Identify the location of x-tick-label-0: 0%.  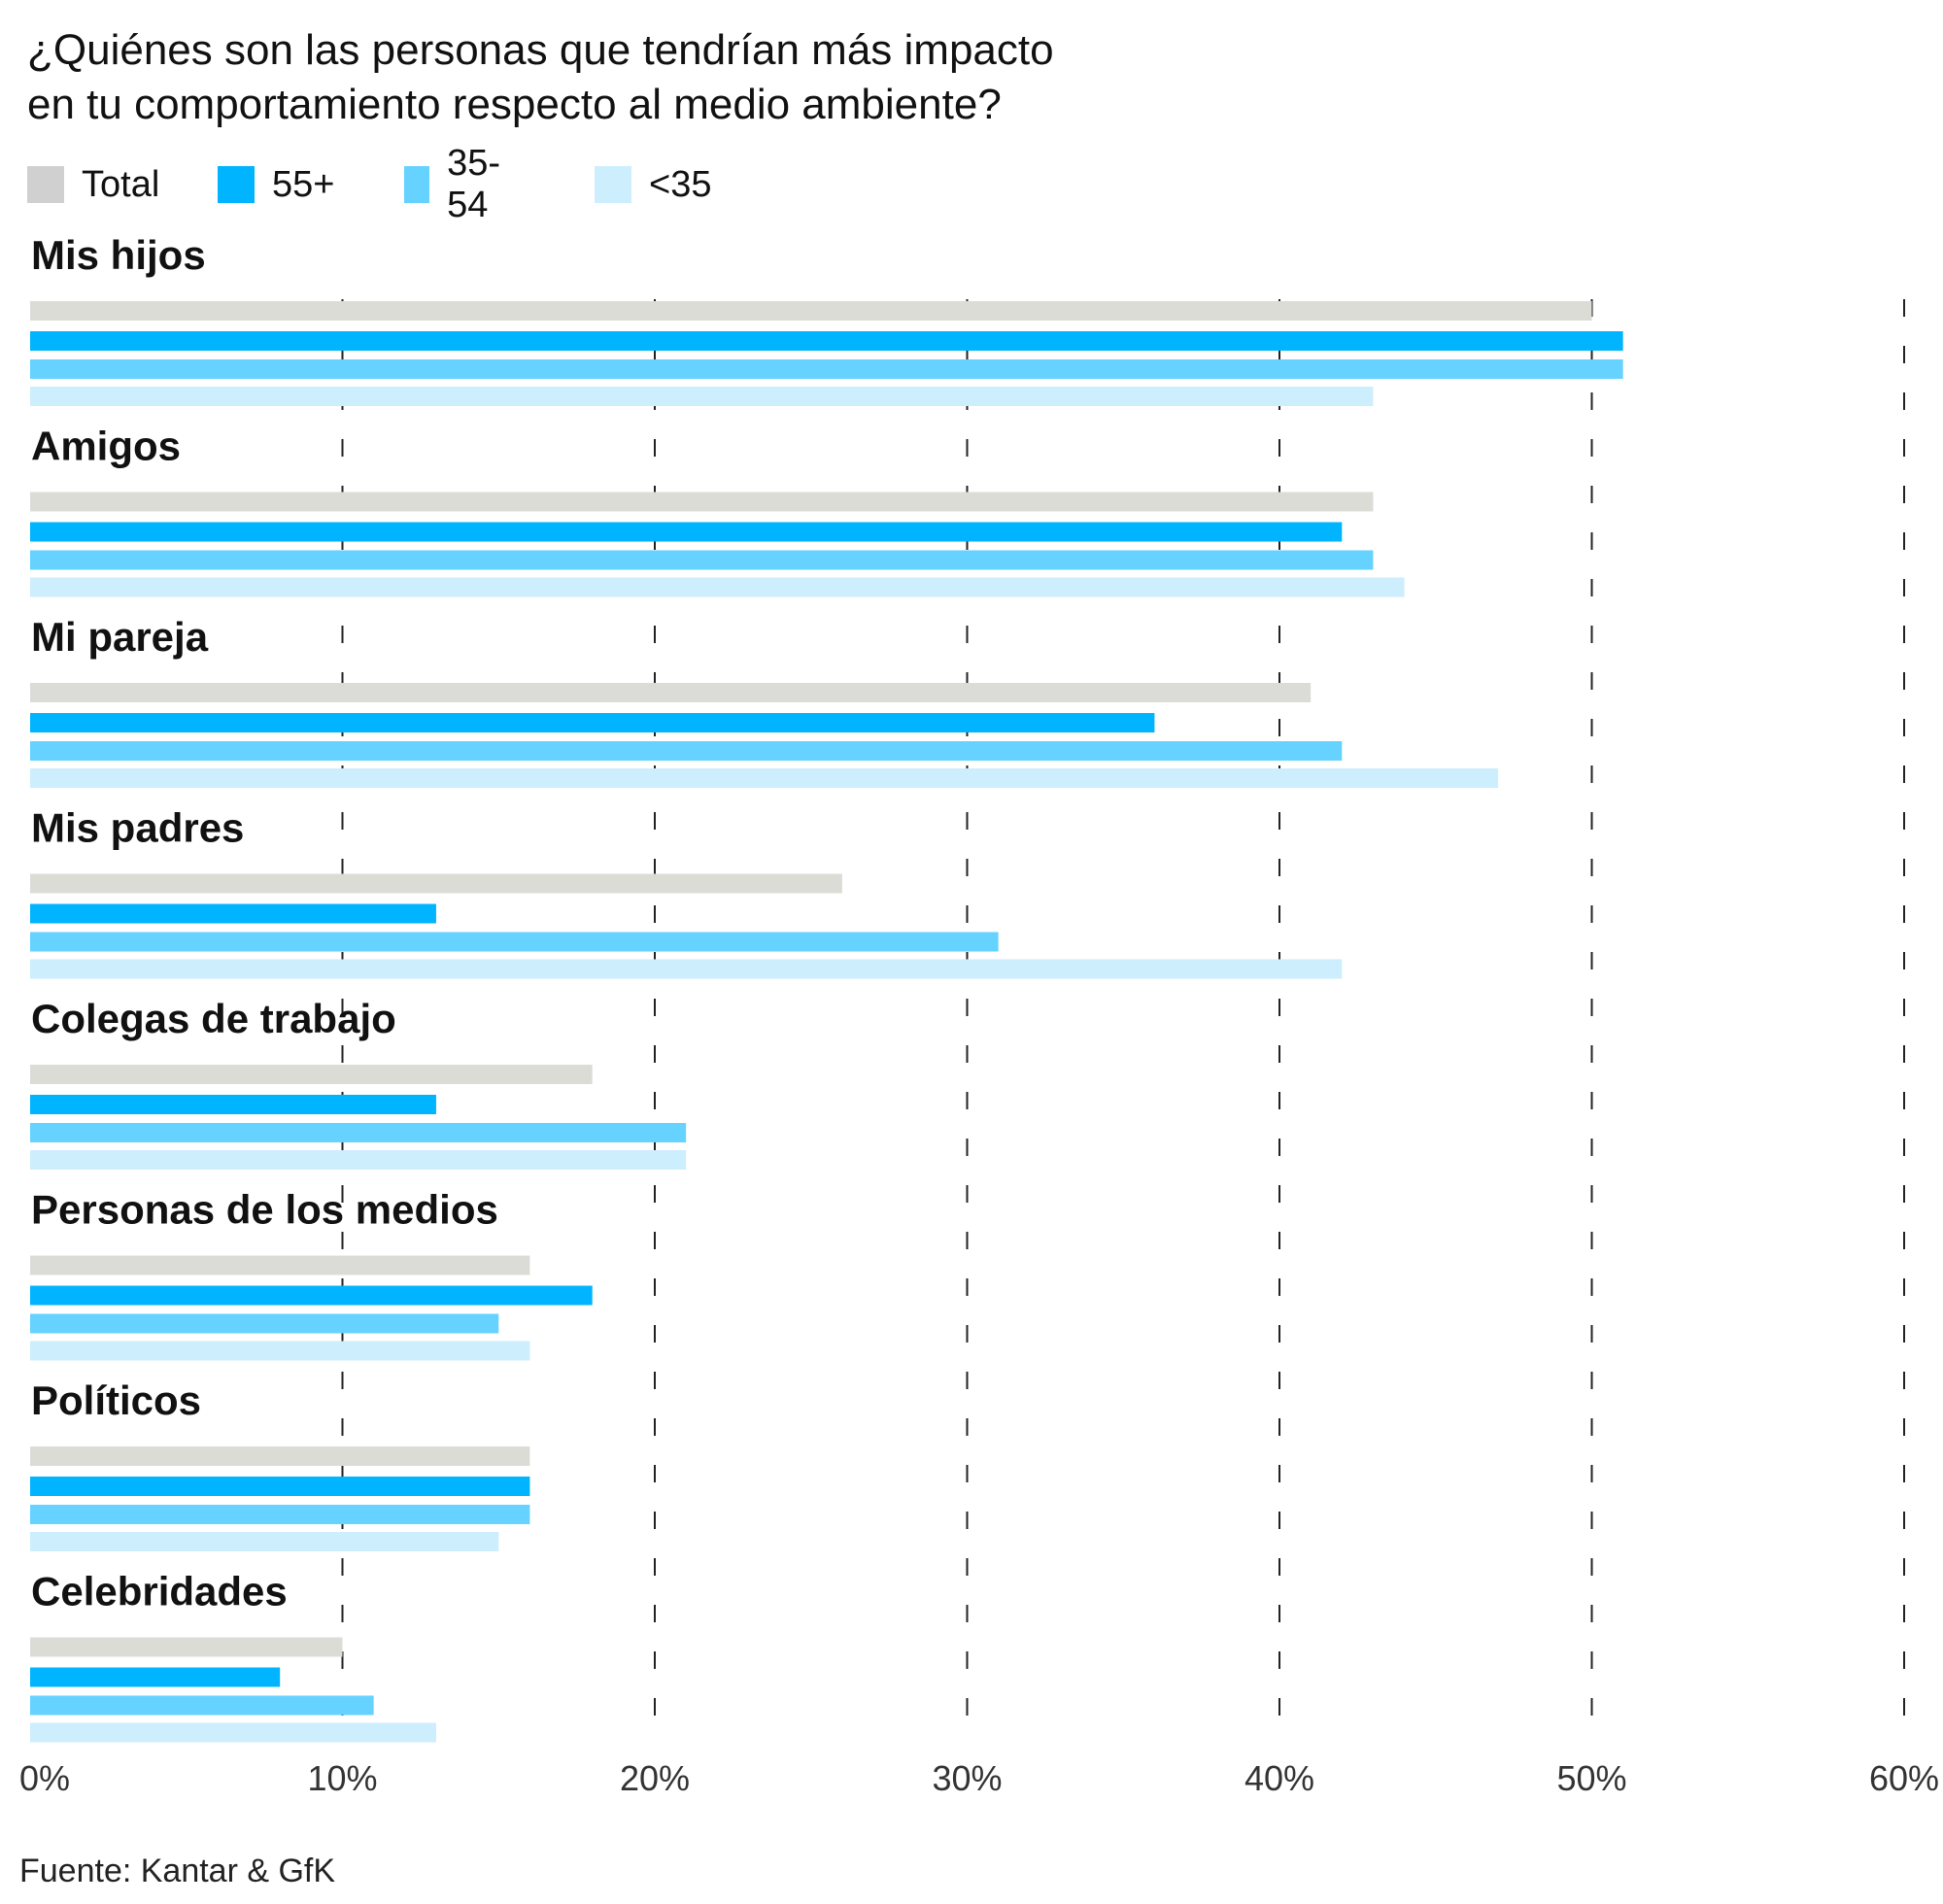
(44, 1778).